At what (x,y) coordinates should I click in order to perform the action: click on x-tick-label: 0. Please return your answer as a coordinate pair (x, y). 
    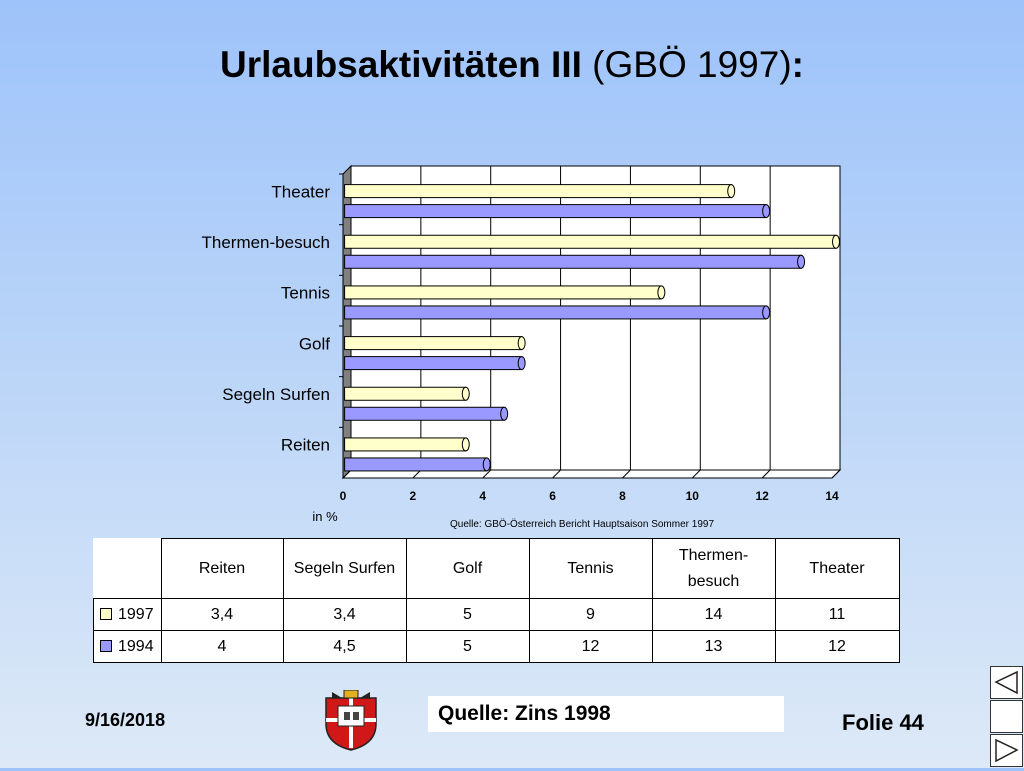
    Looking at the image, I should click on (343, 496).